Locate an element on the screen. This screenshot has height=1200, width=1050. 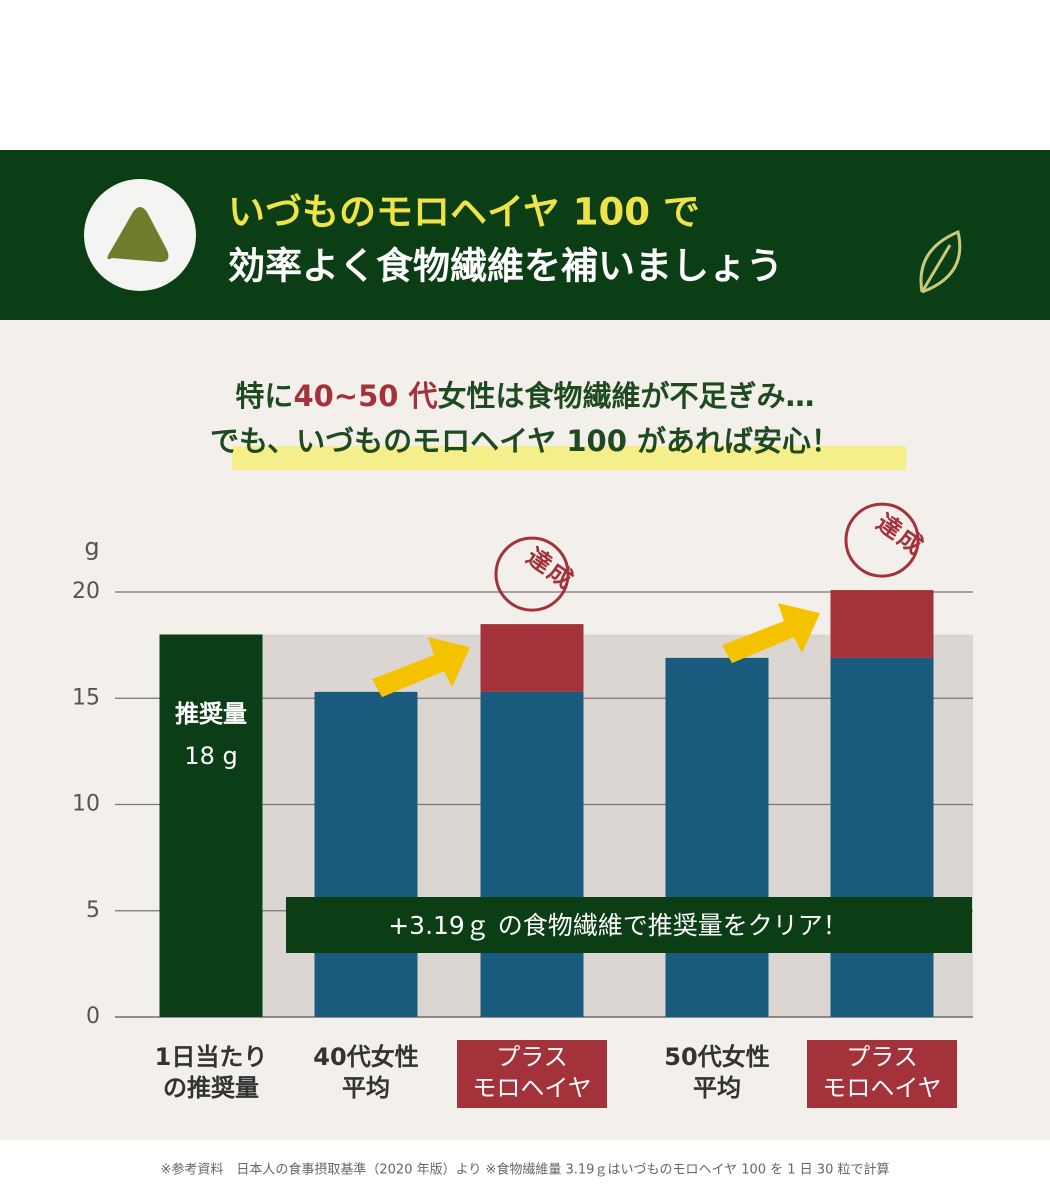
annotation-box is located at coordinates (629, 925).